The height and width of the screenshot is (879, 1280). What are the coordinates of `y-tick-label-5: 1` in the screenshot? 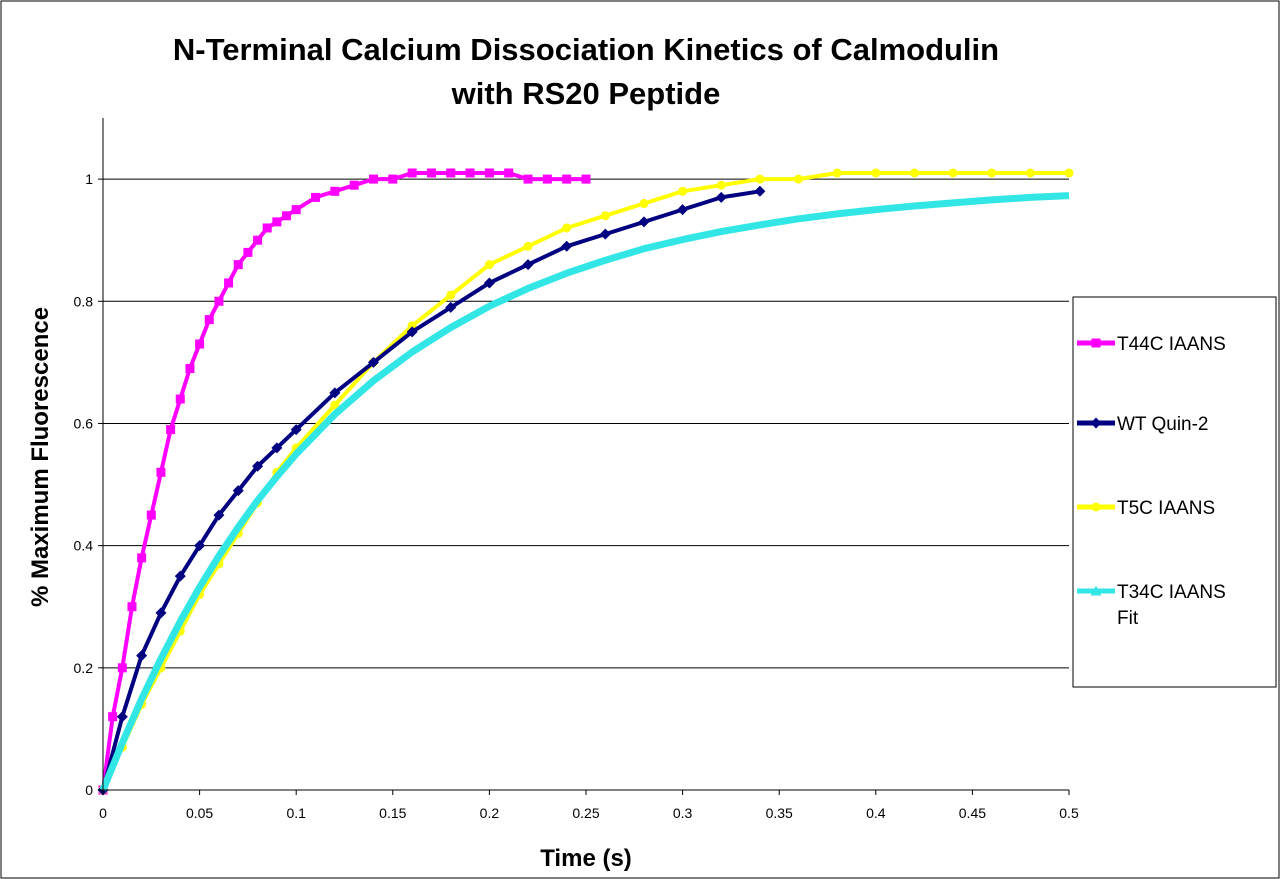 It's located at (89, 179).